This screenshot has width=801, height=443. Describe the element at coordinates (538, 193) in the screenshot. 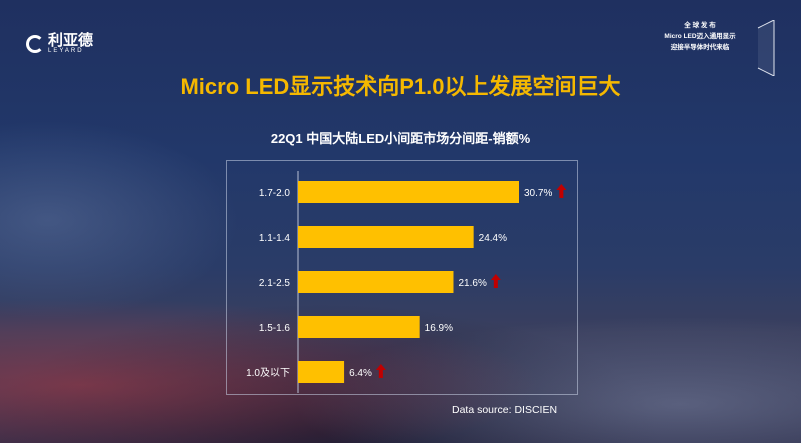

I see `data-label: 30.7%` at that location.